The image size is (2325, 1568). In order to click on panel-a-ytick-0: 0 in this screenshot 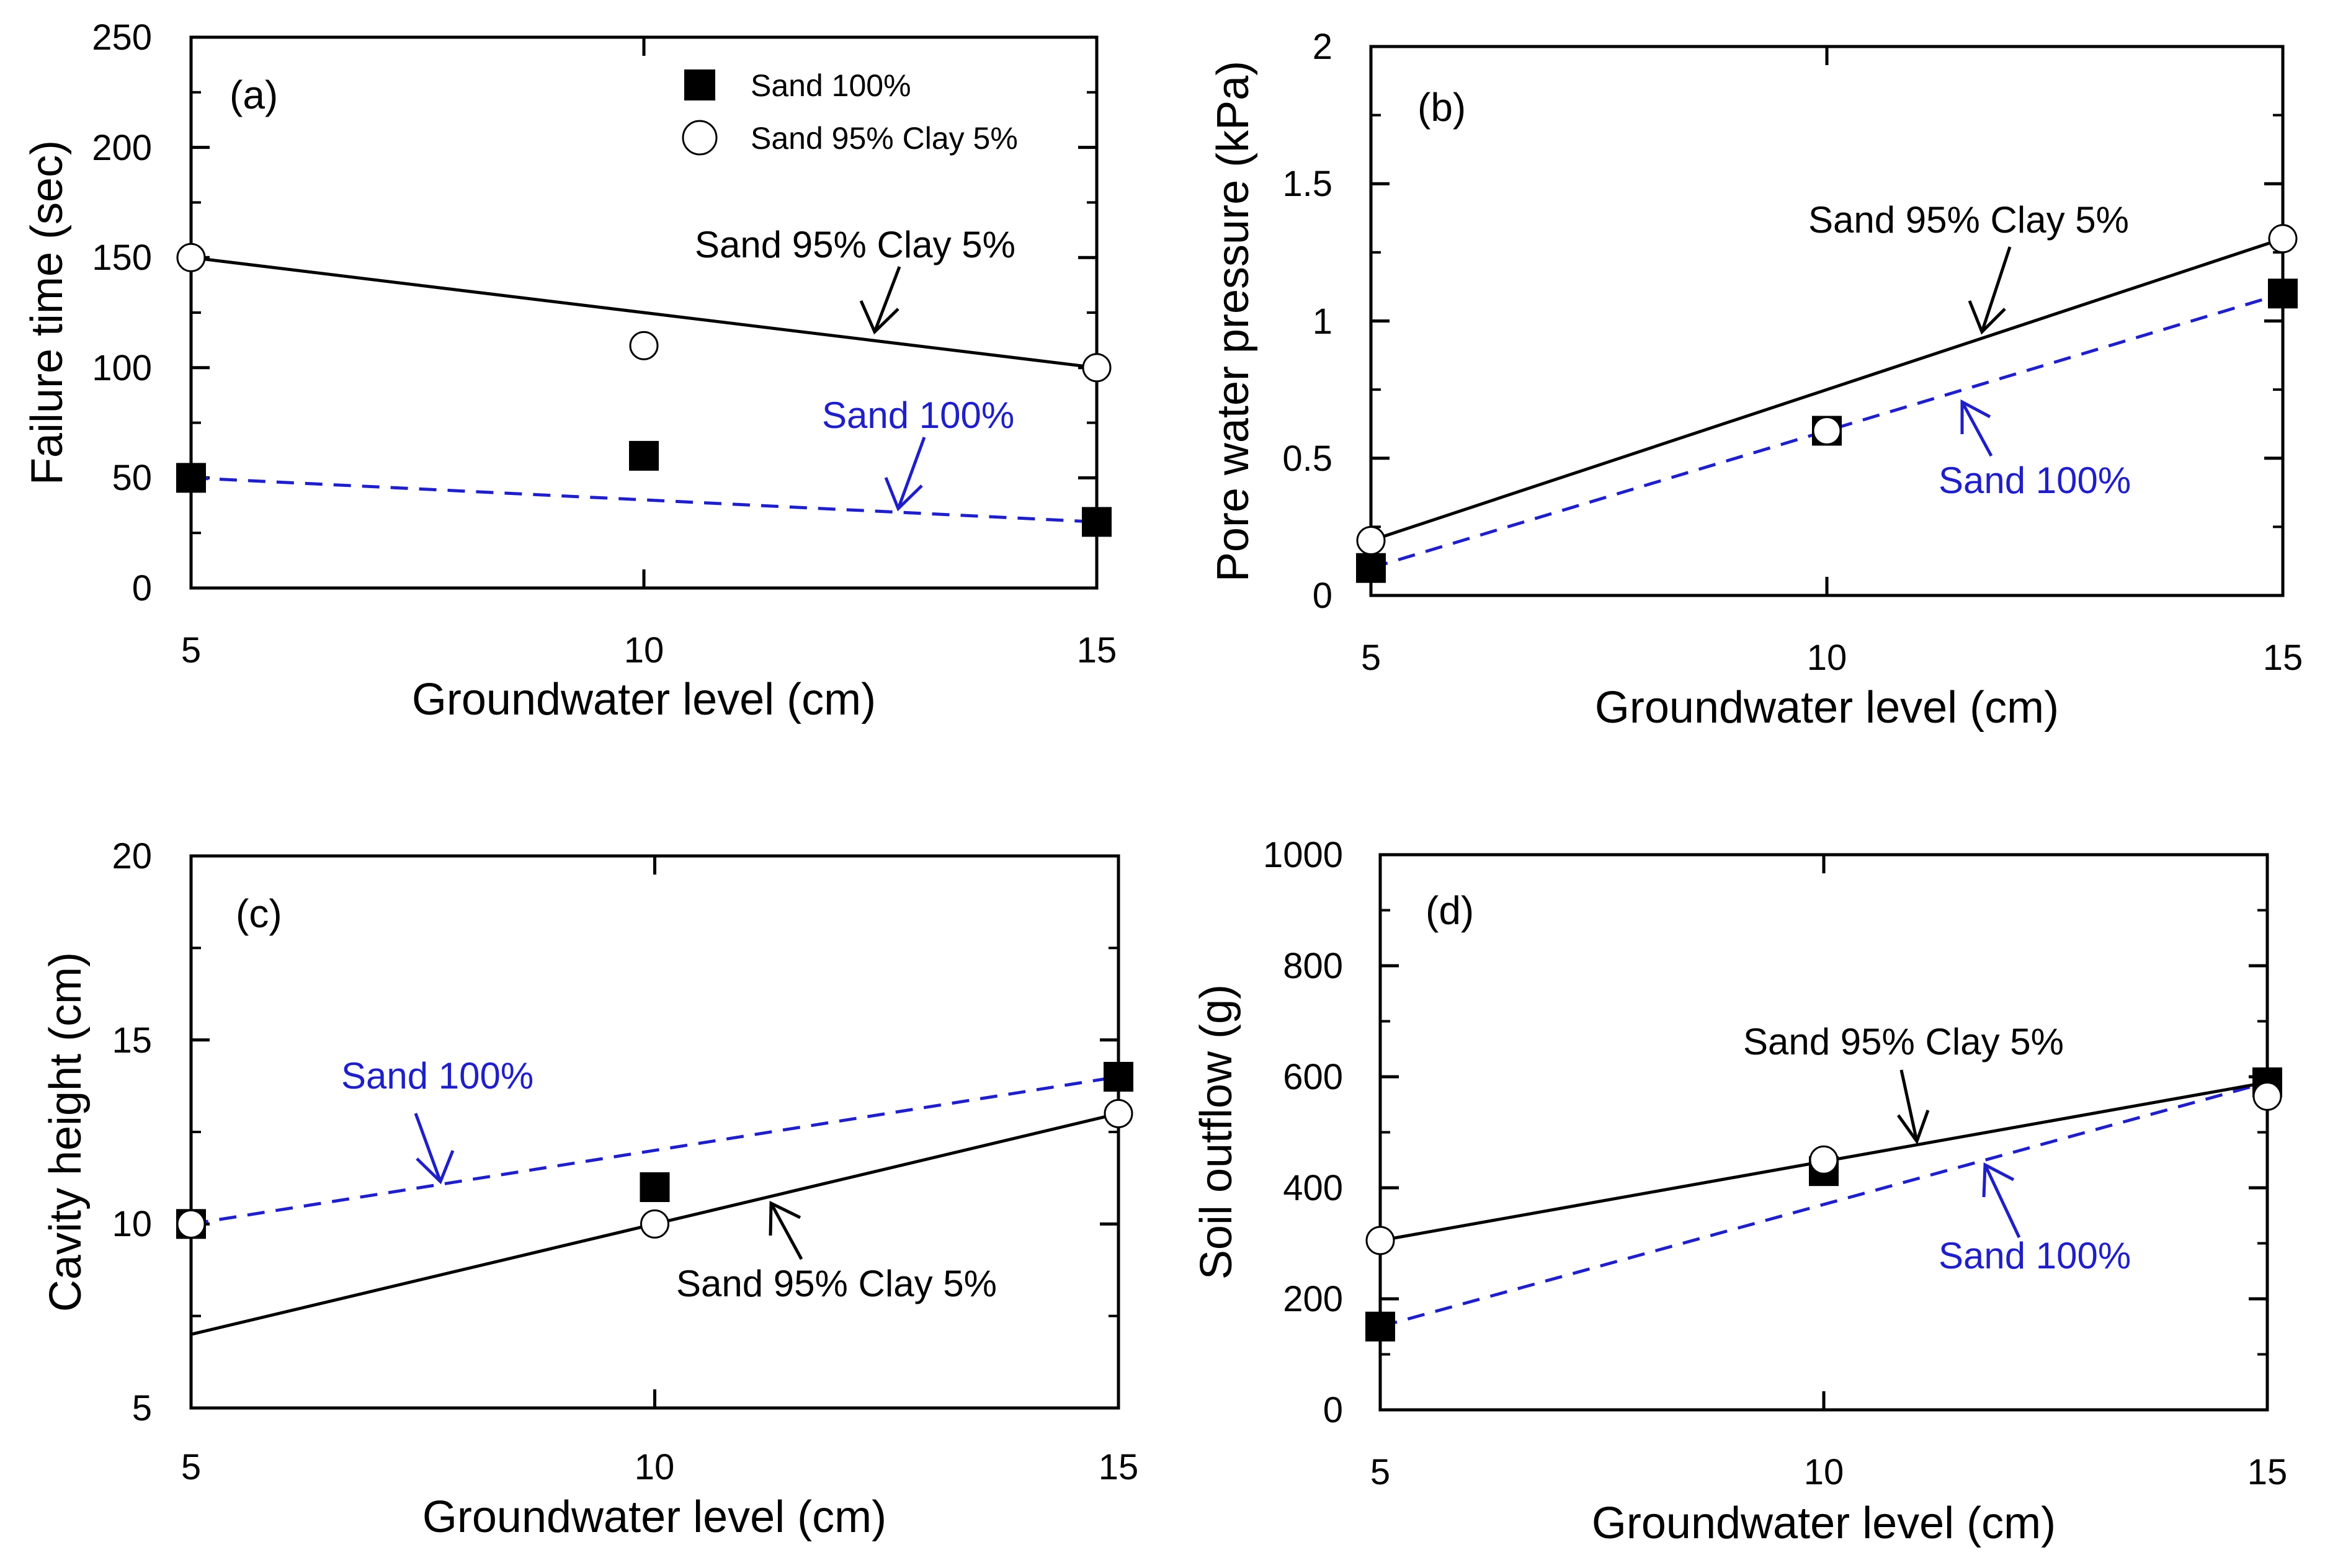, I will do `click(142, 588)`.